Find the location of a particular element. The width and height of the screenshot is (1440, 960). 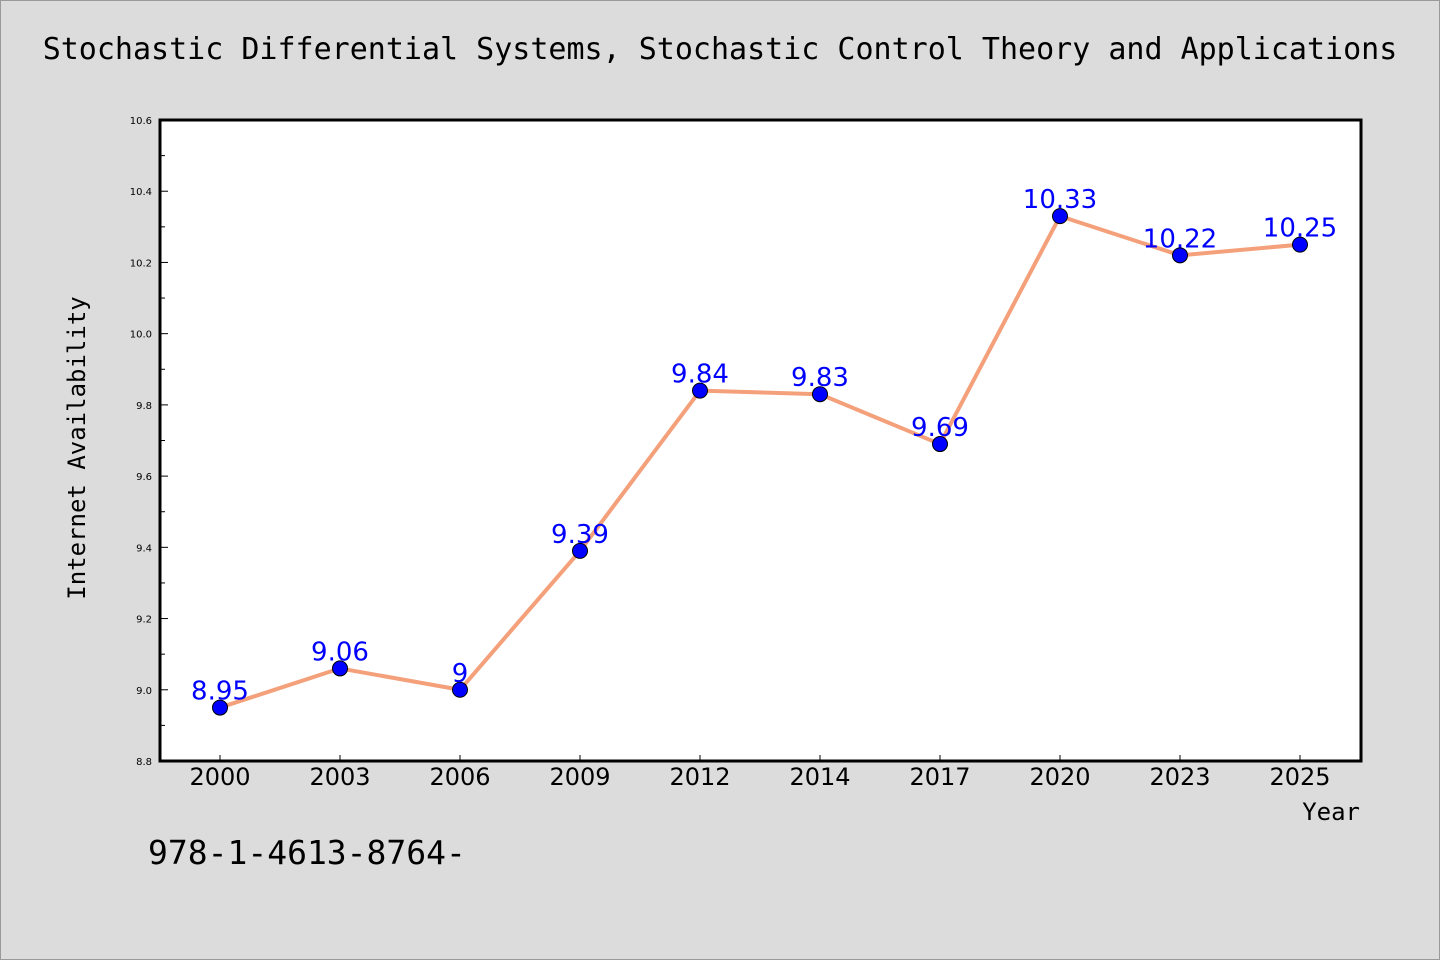

isbn-footnote: 978-1-4613-8764- is located at coordinates (307, 852).